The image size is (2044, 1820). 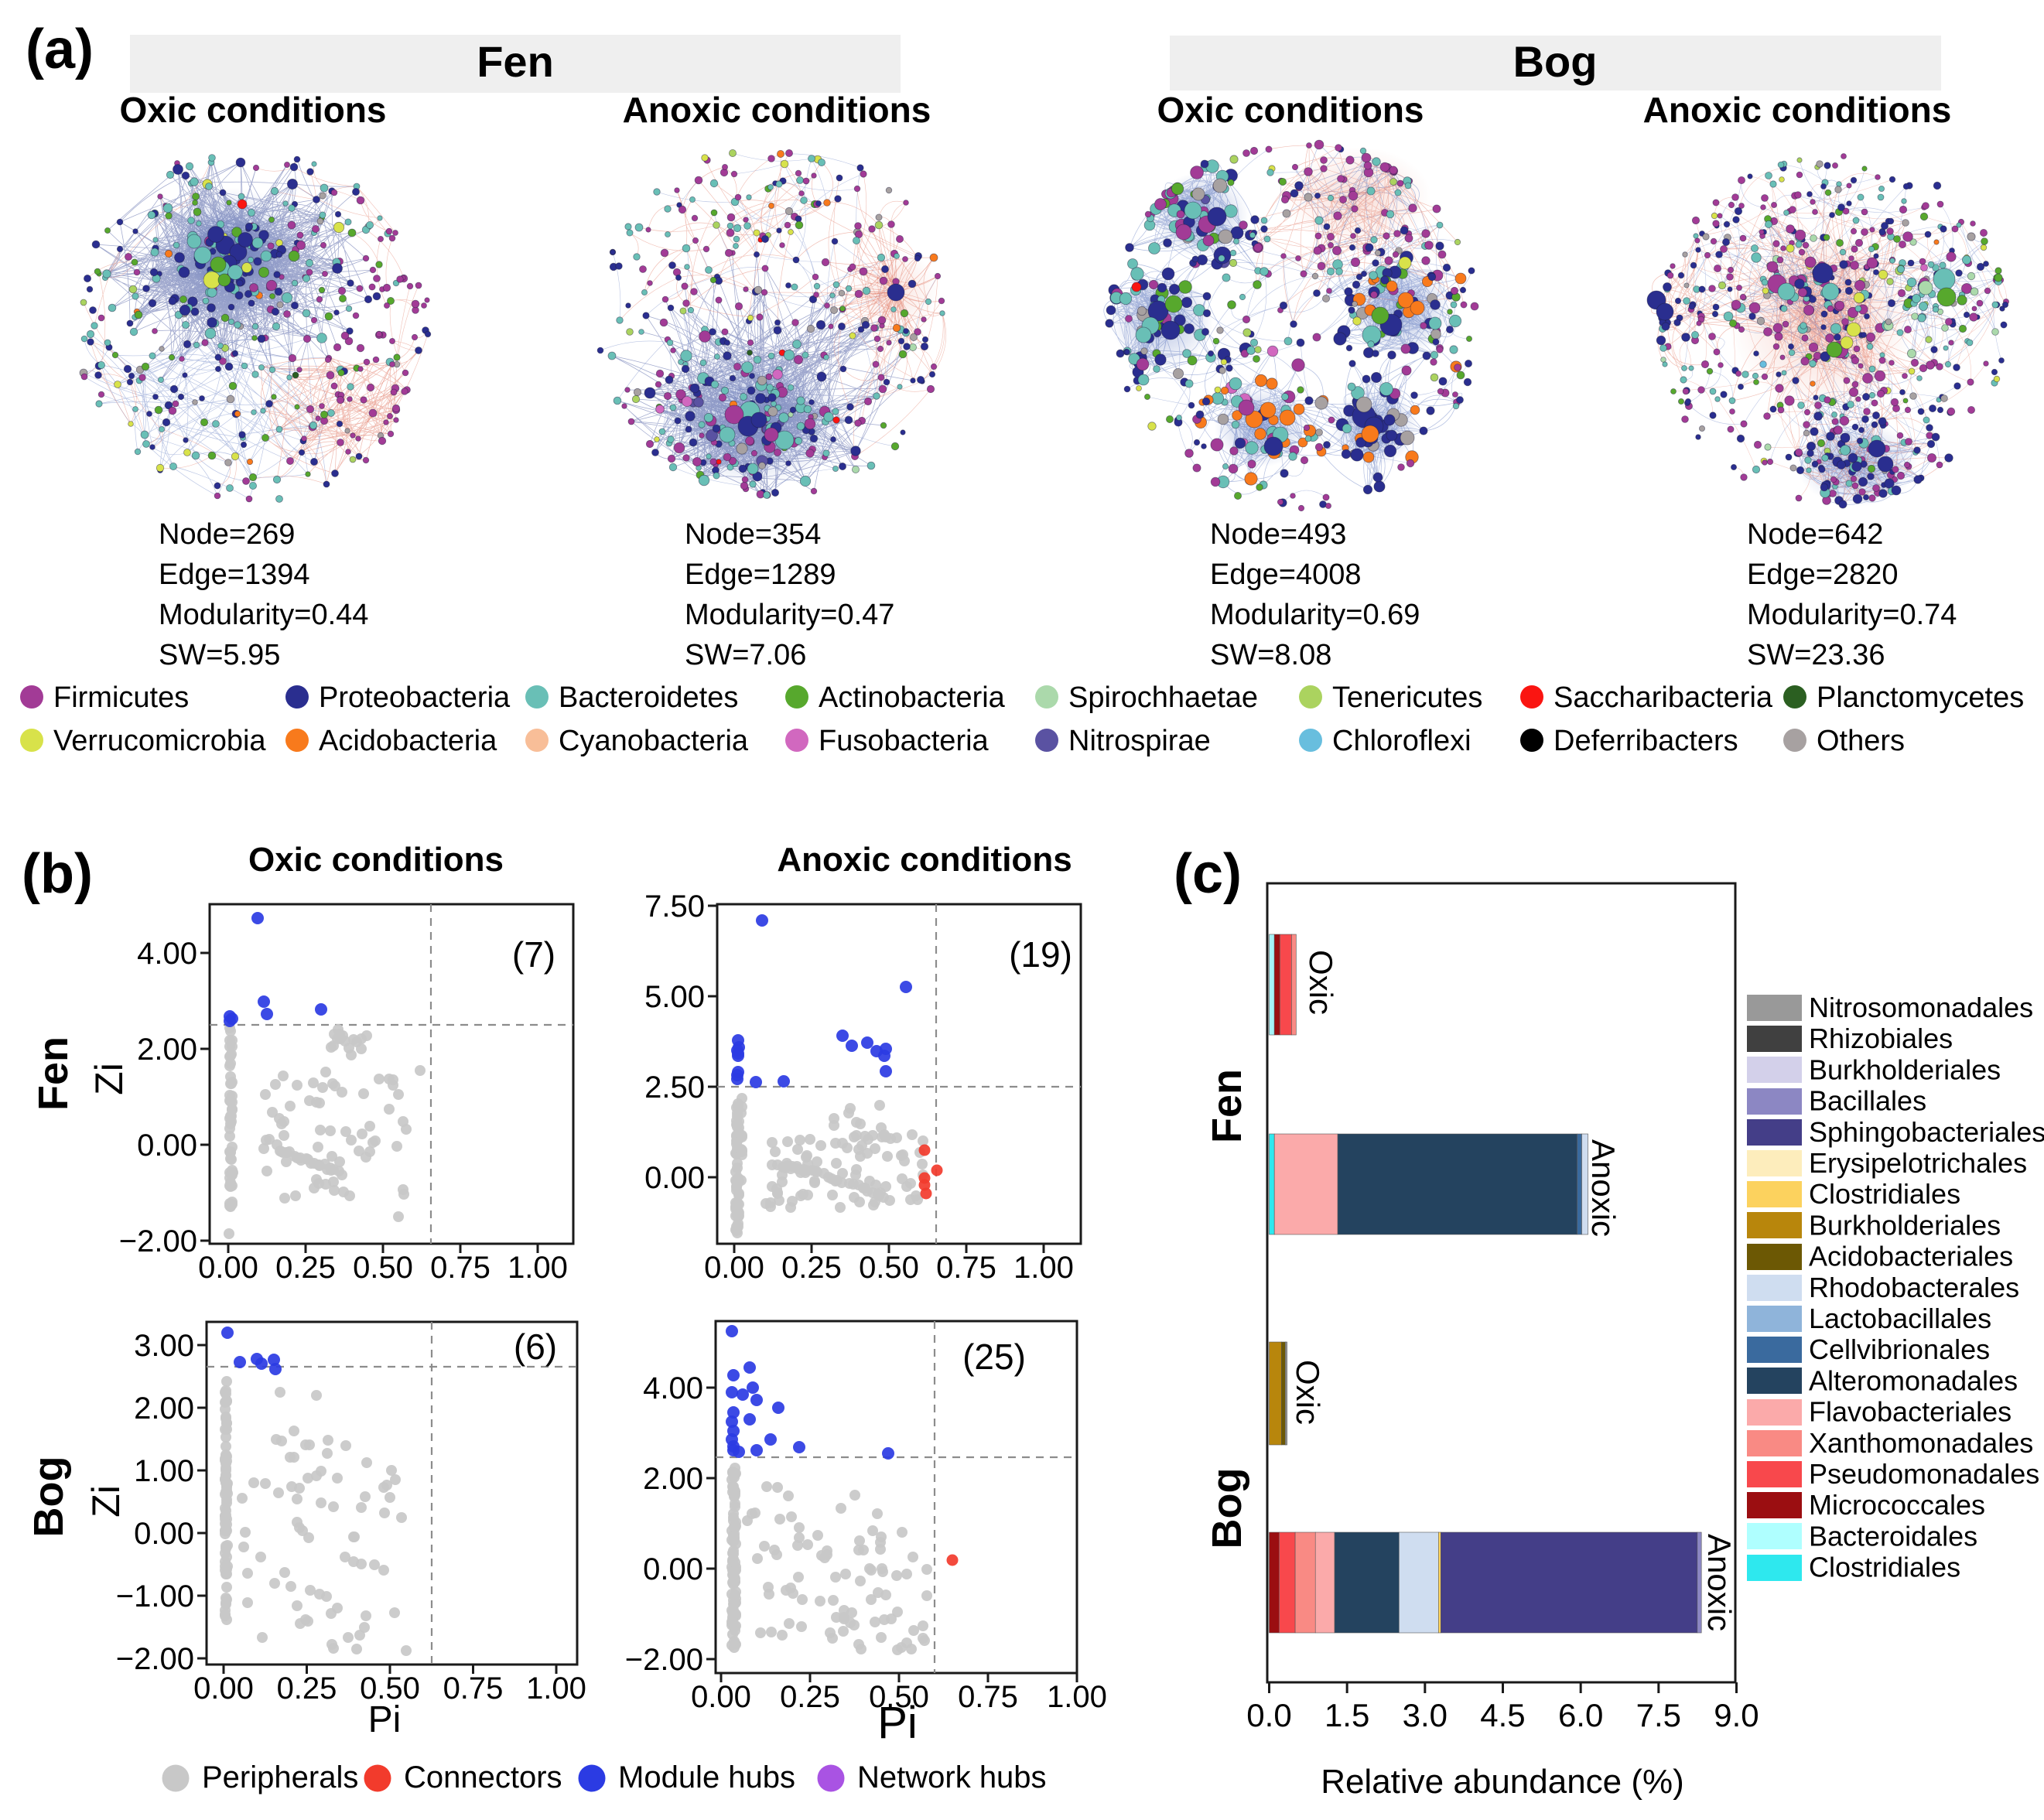 I want to click on svg-text: Nitrospirae, so click(x=1139, y=741).